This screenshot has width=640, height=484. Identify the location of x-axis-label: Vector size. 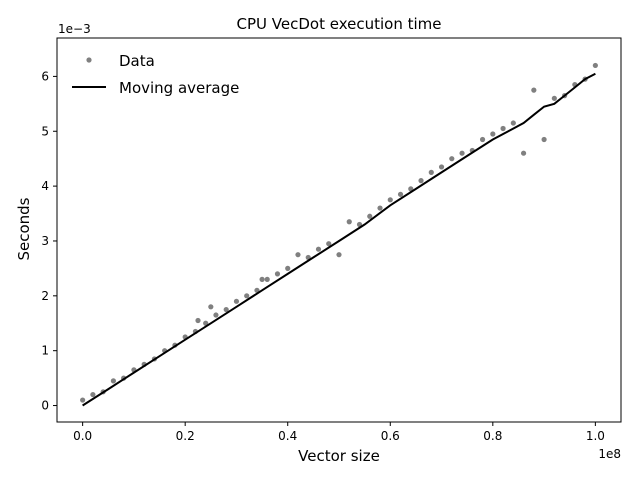
(339, 456).